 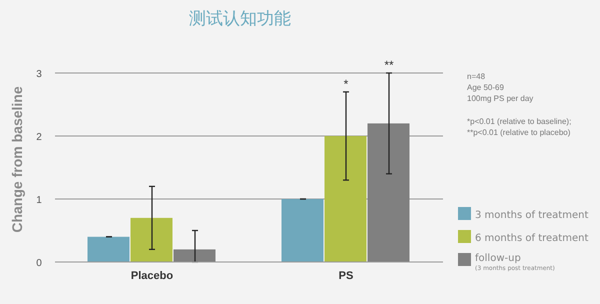 I want to click on y-axis-title: Change from baseline, so click(x=17, y=159).